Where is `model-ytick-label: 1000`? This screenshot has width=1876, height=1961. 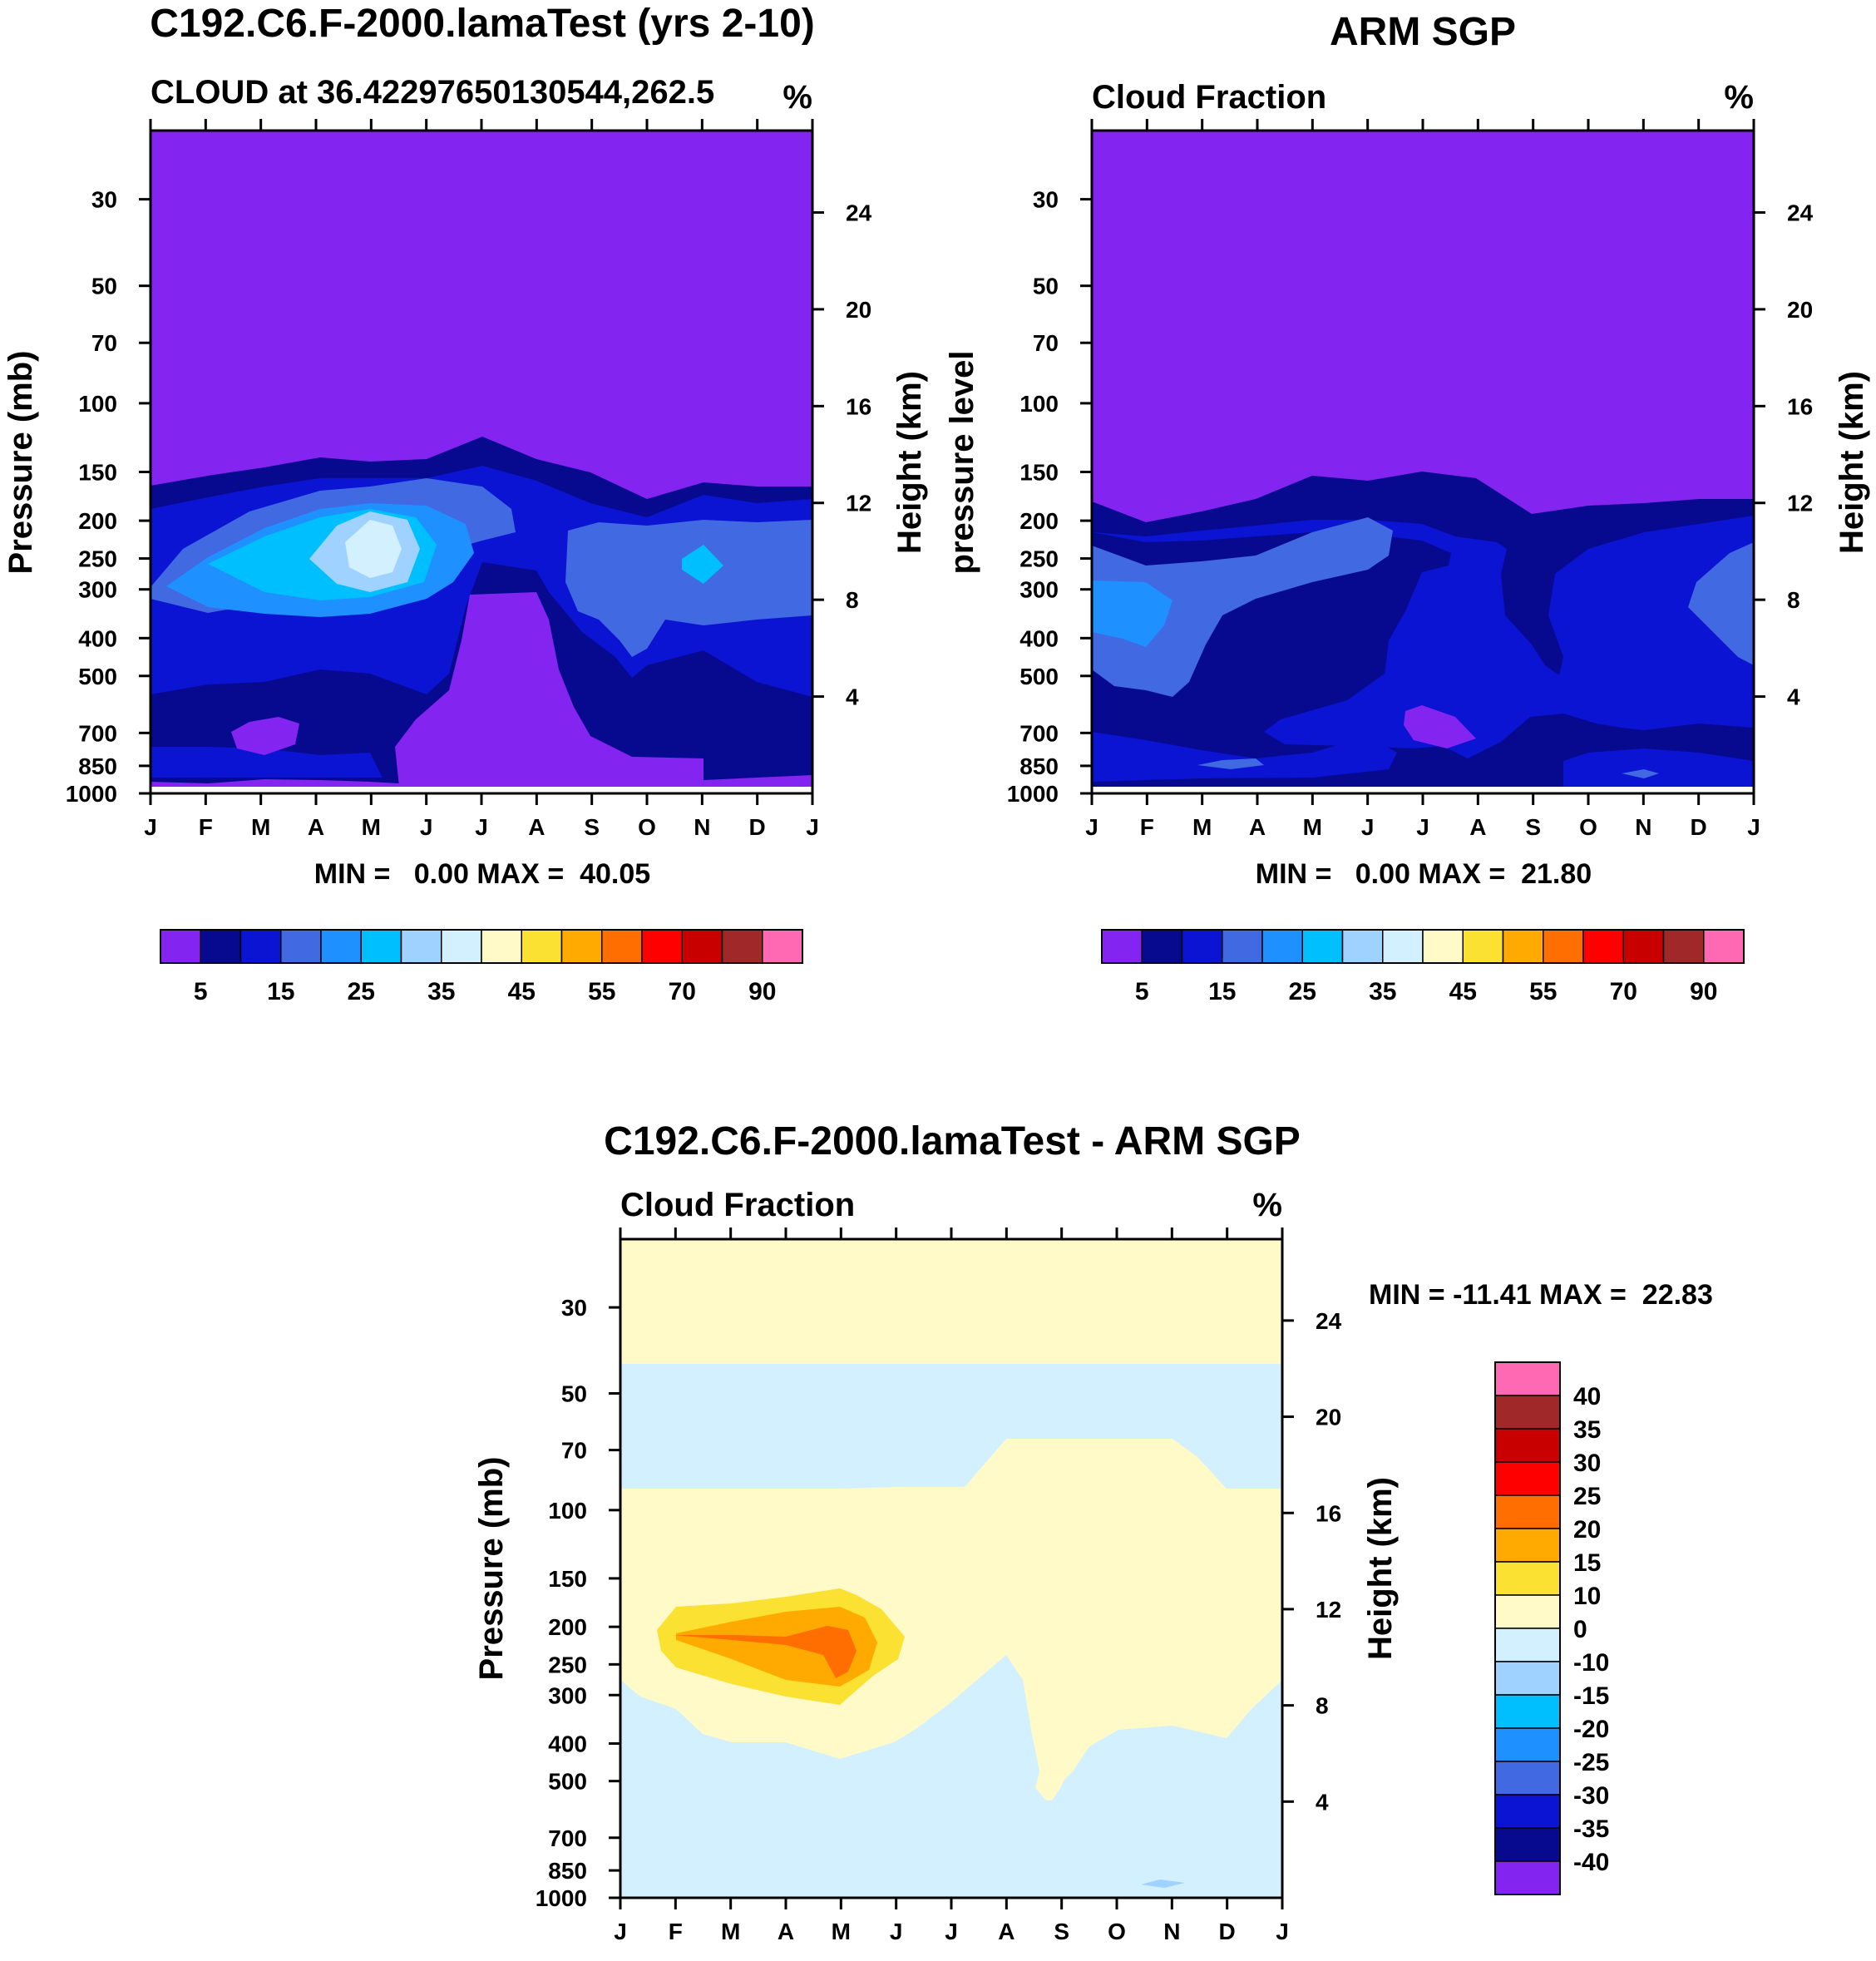 model-ytick-label: 1000 is located at coordinates (92, 794).